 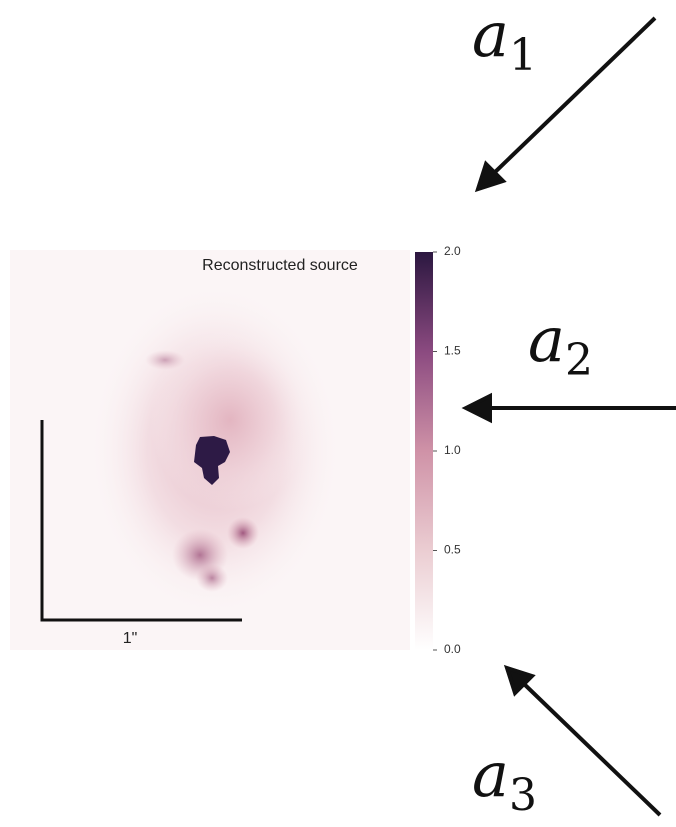 I want to click on arrow-label: a2, so click(x=560, y=344).